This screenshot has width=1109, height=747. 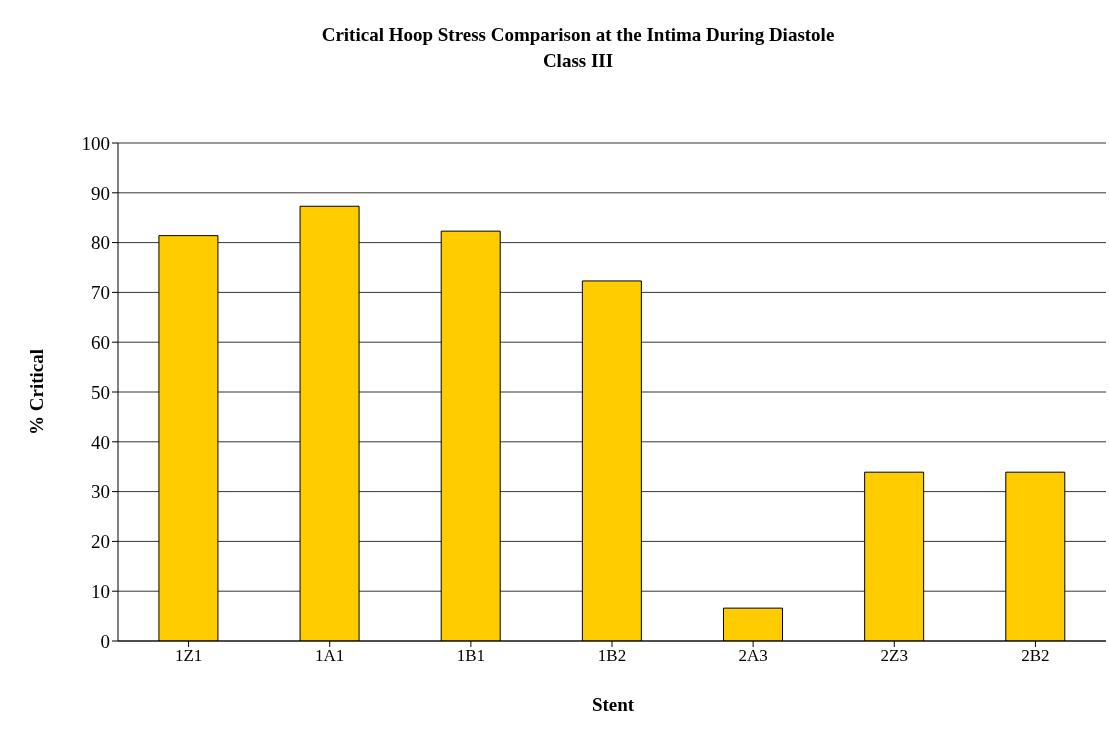 I want to click on y-axis-title: % Critical, so click(x=36, y=392).